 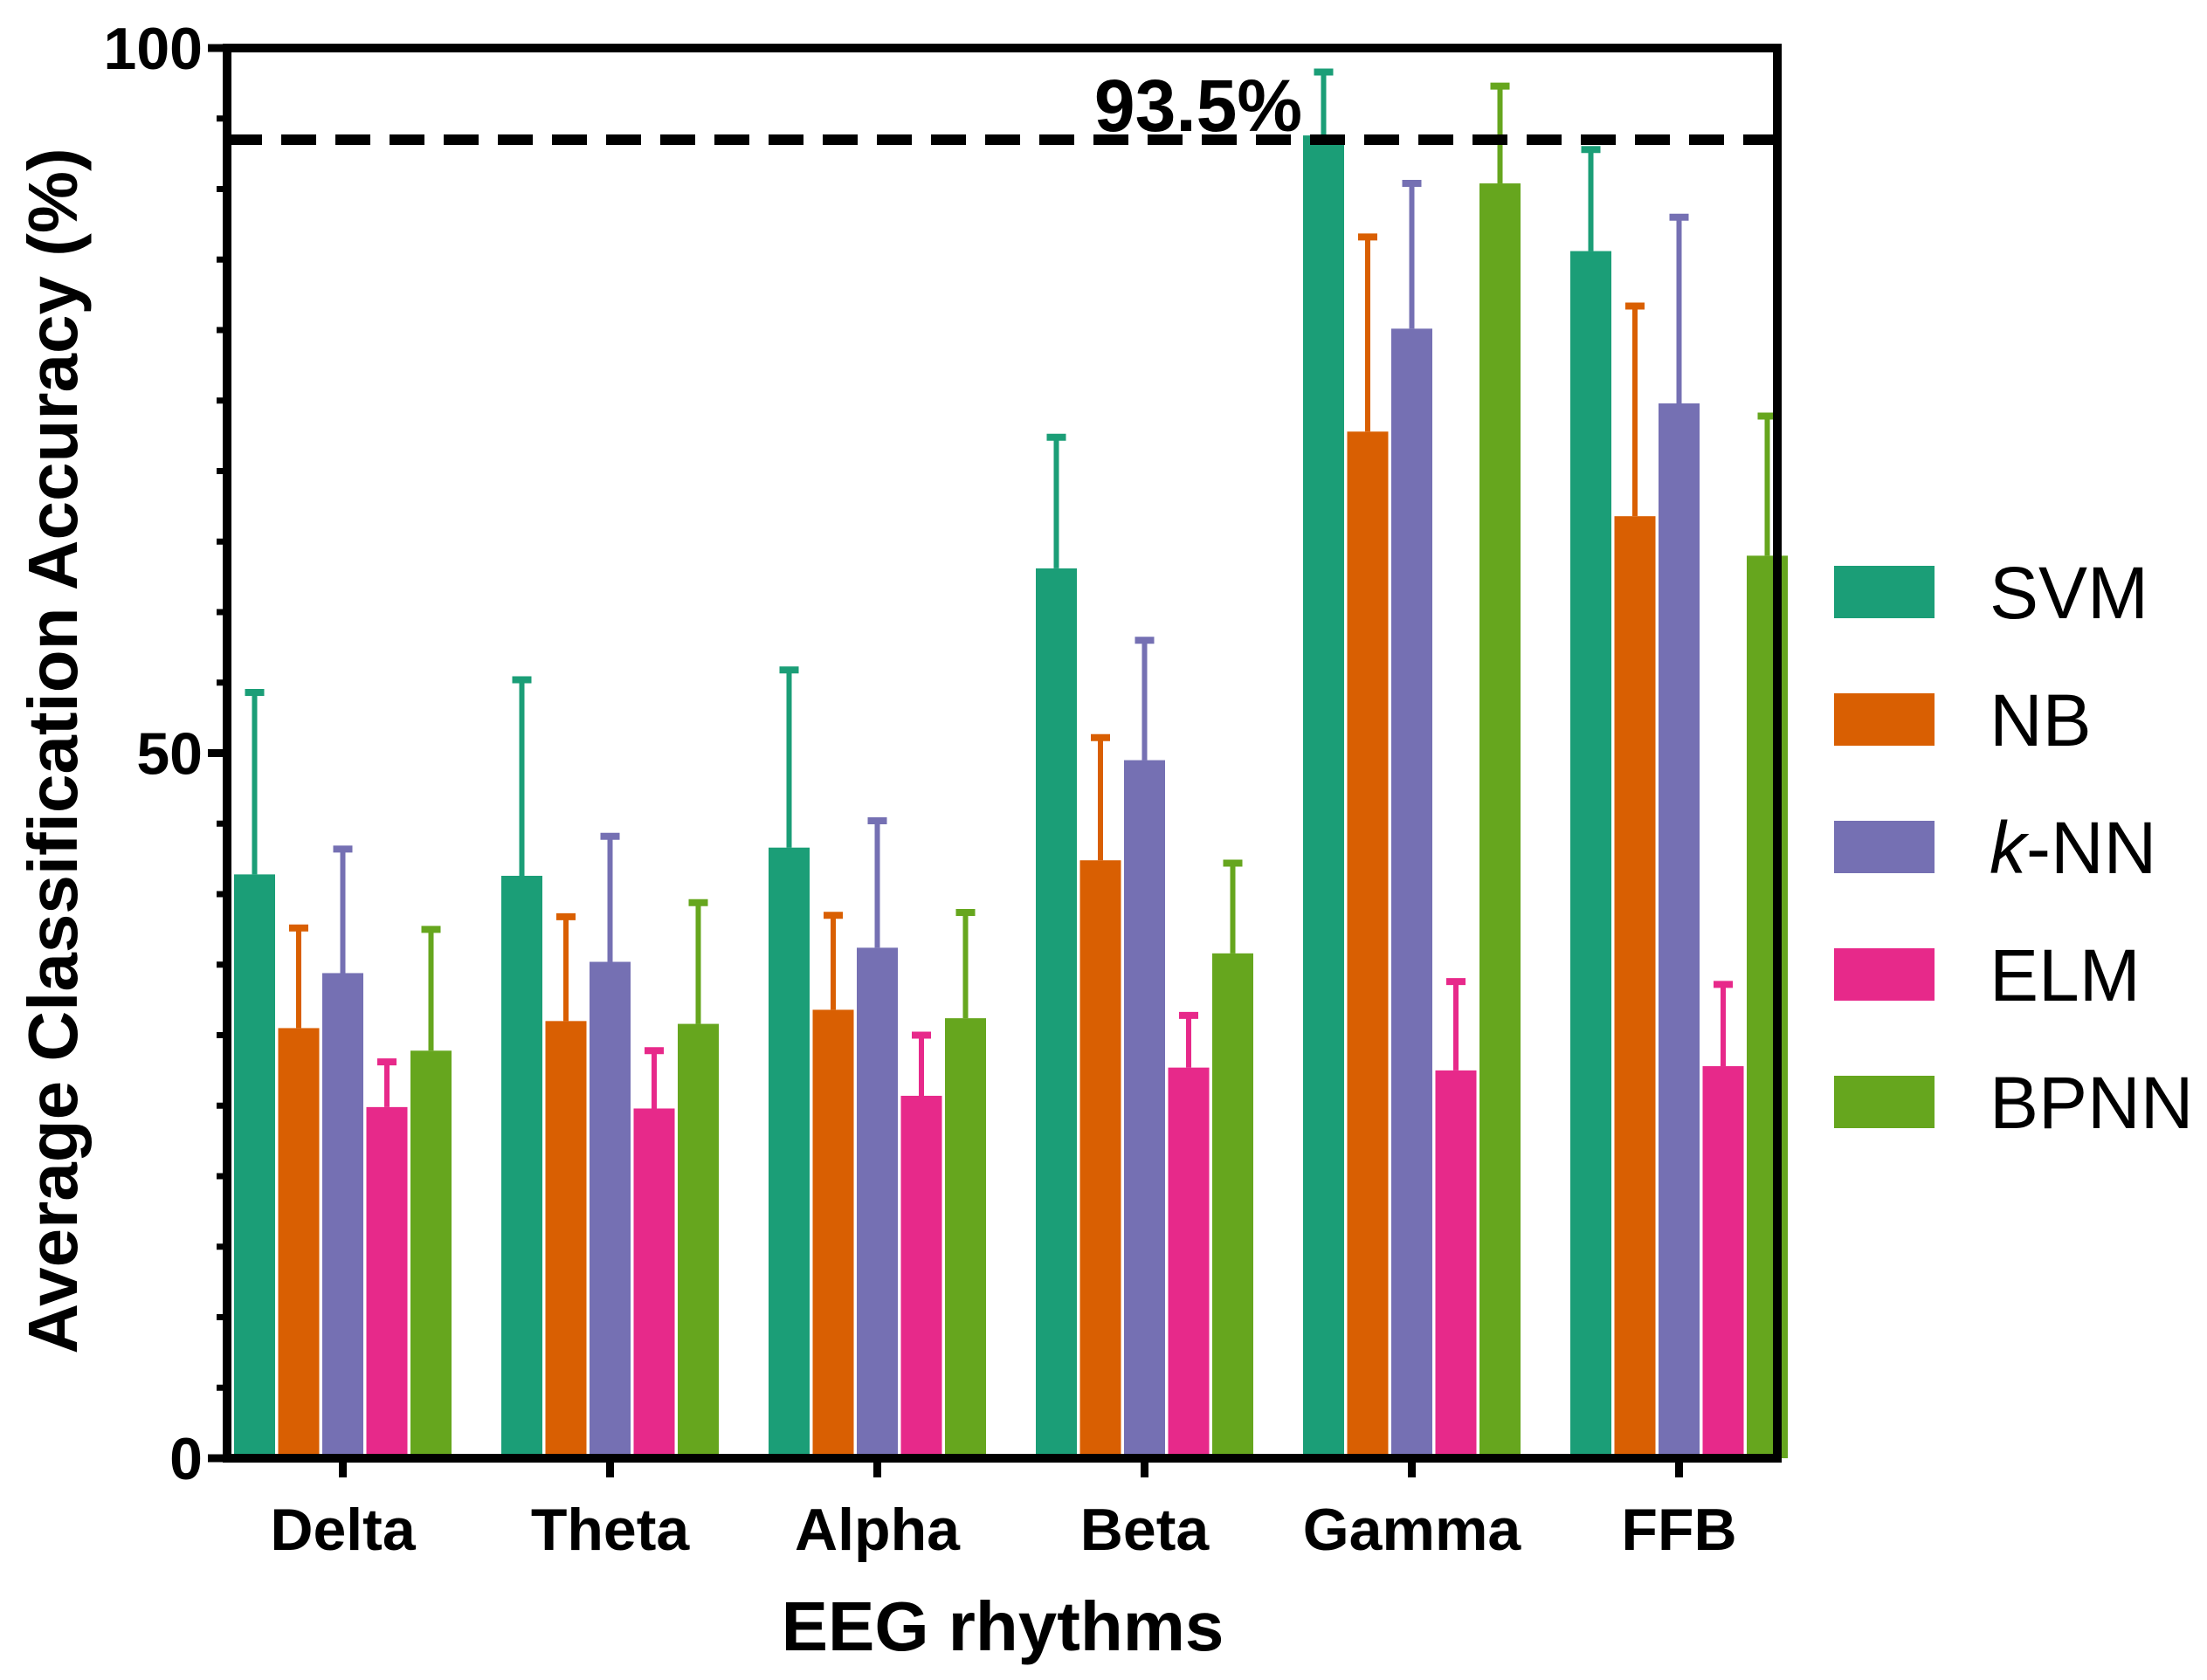 I want to click on bar-svm-gamma, so click(x=1323, y=796).